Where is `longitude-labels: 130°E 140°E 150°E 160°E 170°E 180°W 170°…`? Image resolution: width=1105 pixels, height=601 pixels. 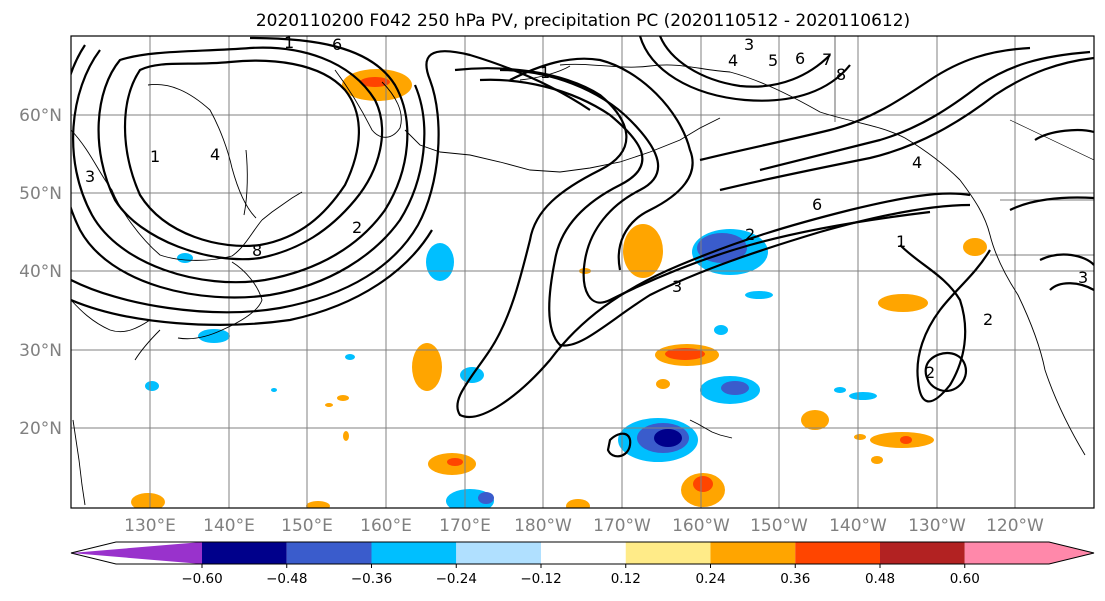 longitude-labels: 130°E 140°E 150°E 160°E 170°E 180°W 170°… is located at coordinates (584, 526).